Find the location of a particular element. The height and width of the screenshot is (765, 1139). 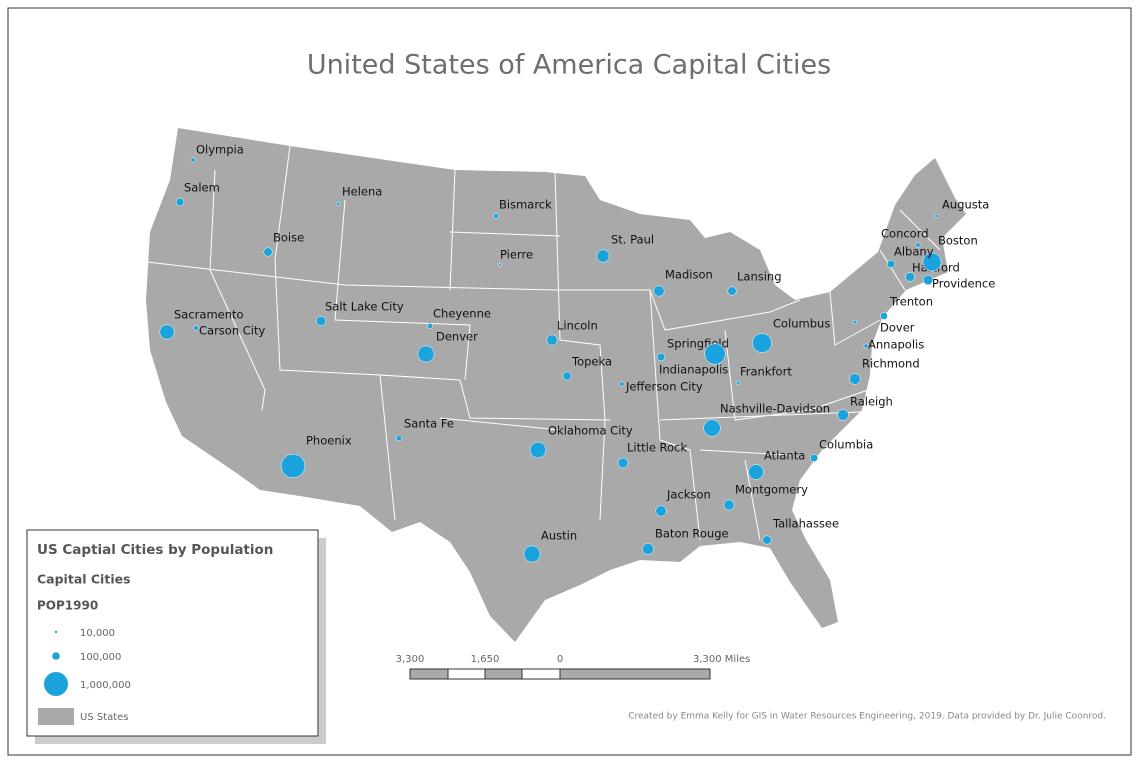

city-label: Richmond is located at coordinates (891, 364).